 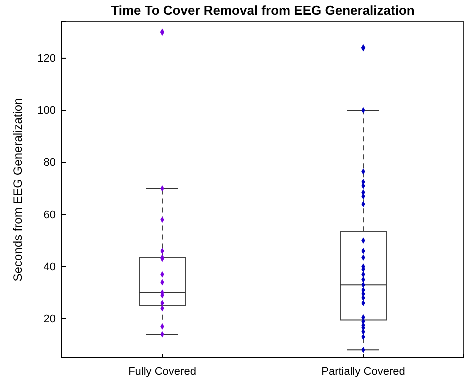 What do you see at coordinates (50, 215) in the screenshot?
I see `y-tick-label: 60` at bounding box center [50, 215].